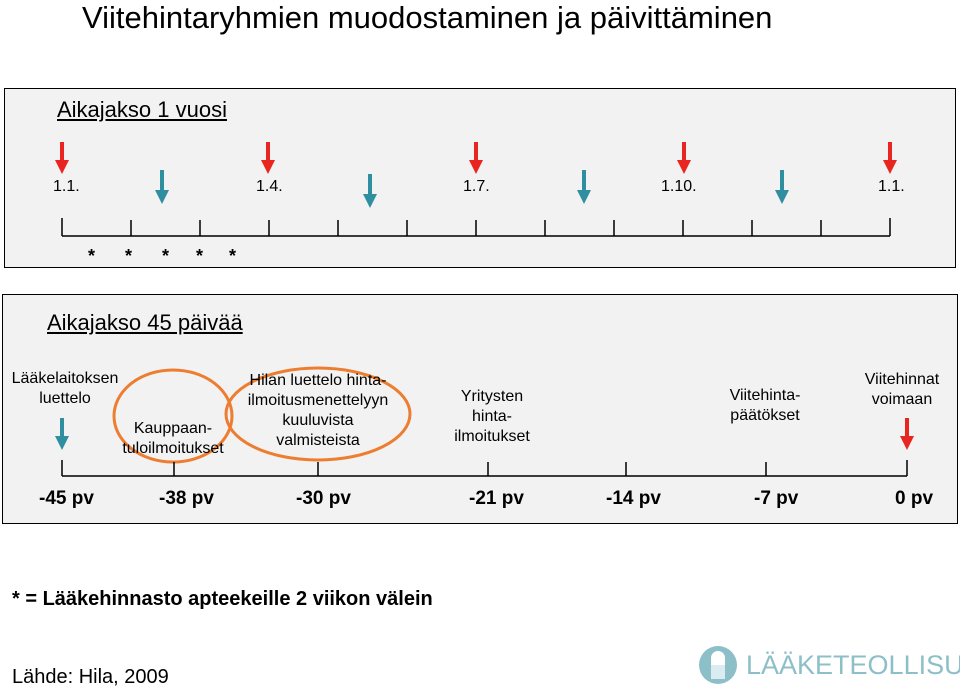 Image resolution: width=960 pixels, height=692 pixels. What do you see at coordinates (765, 406) in the screenshot?
I see `label-viitehintapaatokset: Viitehinta- päätökset` at bounding box center [765, 406].